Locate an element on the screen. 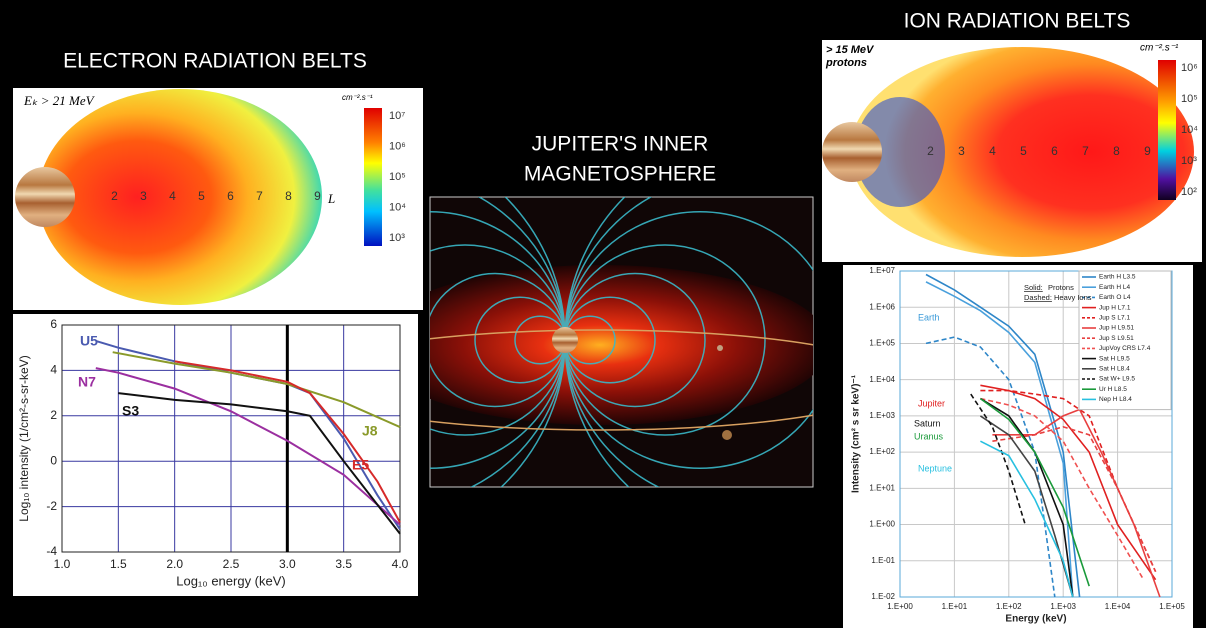 Image resolution: width=1206 pixels, height=628 pixels. note: Dashed: is located at coordinates (1038, 297).